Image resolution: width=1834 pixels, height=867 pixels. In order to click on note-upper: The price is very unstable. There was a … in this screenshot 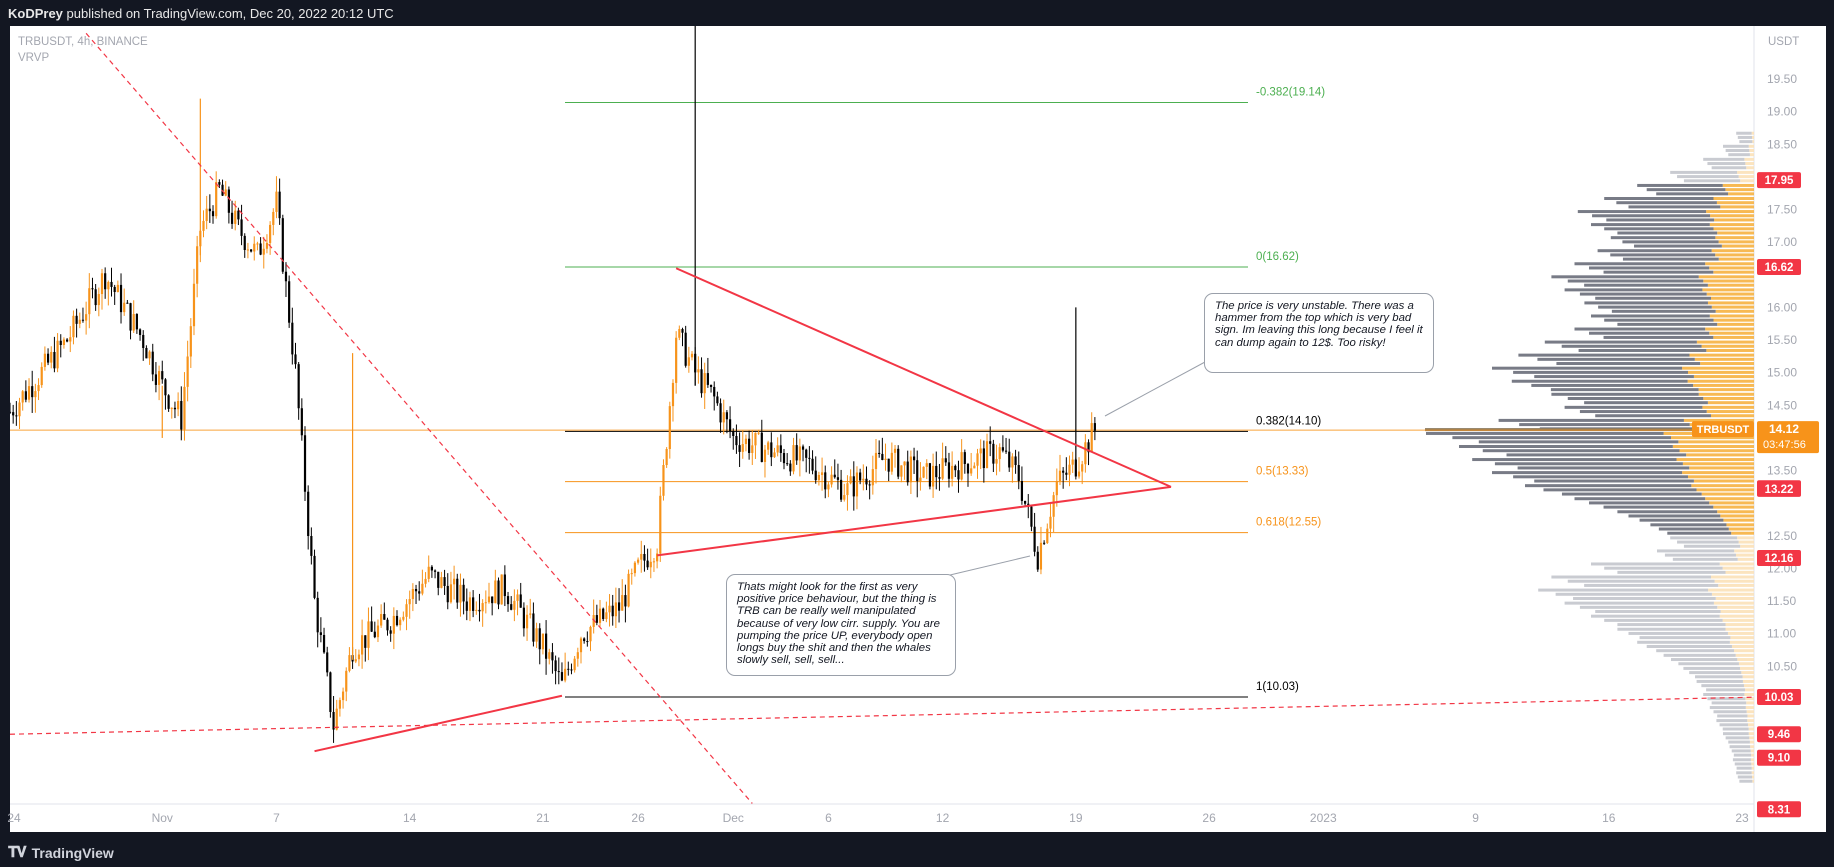, I will do `click(1319, 333)`.